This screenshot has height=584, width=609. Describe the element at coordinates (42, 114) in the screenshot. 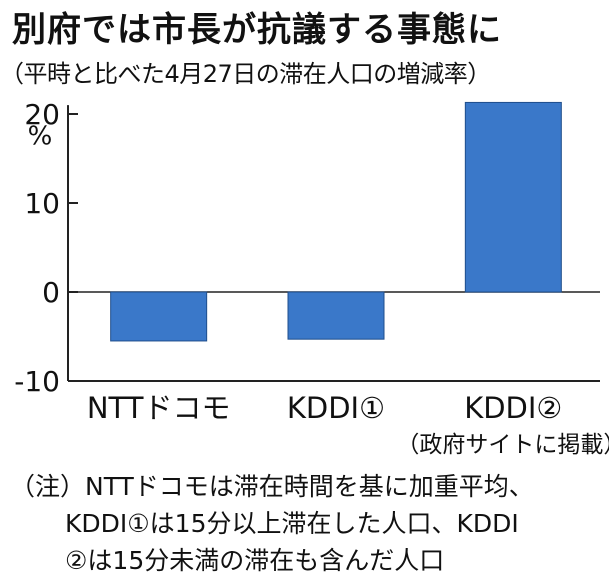

I see `y-tick-label: 20` at that location.